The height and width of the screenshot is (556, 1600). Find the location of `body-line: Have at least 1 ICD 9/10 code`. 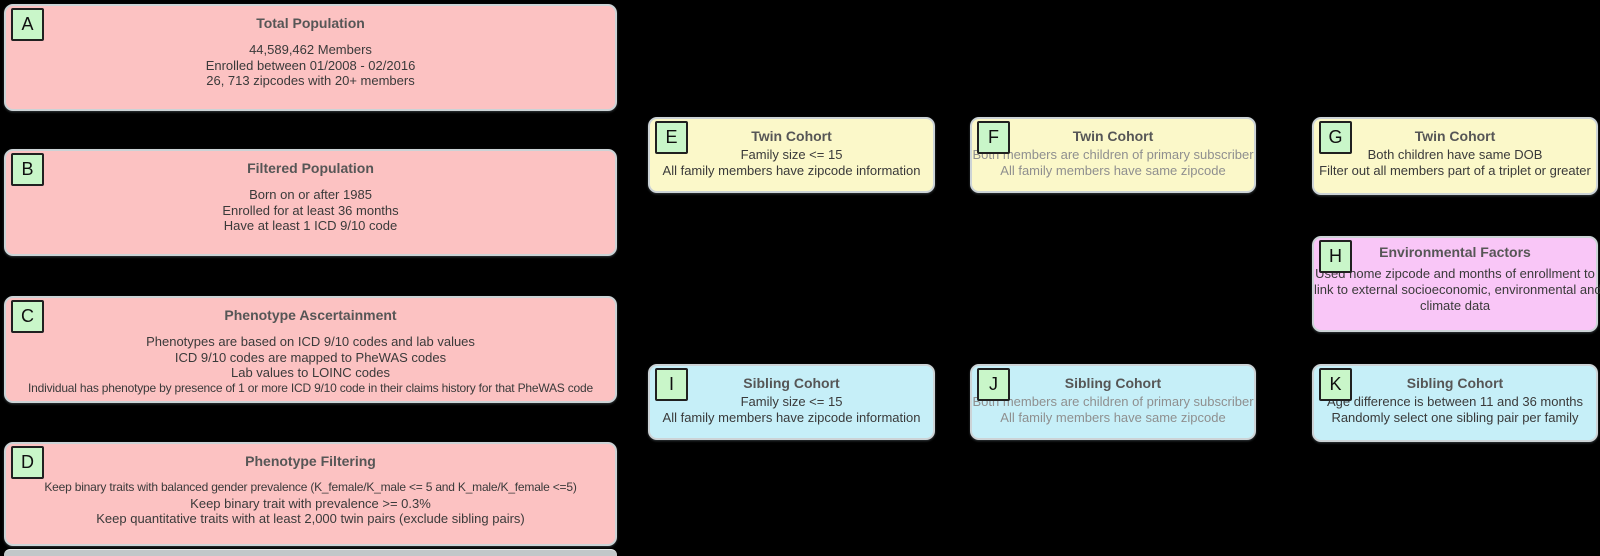

body-line: Have at least 1 ICD 9/10 code is located at coordinates (310, 225).